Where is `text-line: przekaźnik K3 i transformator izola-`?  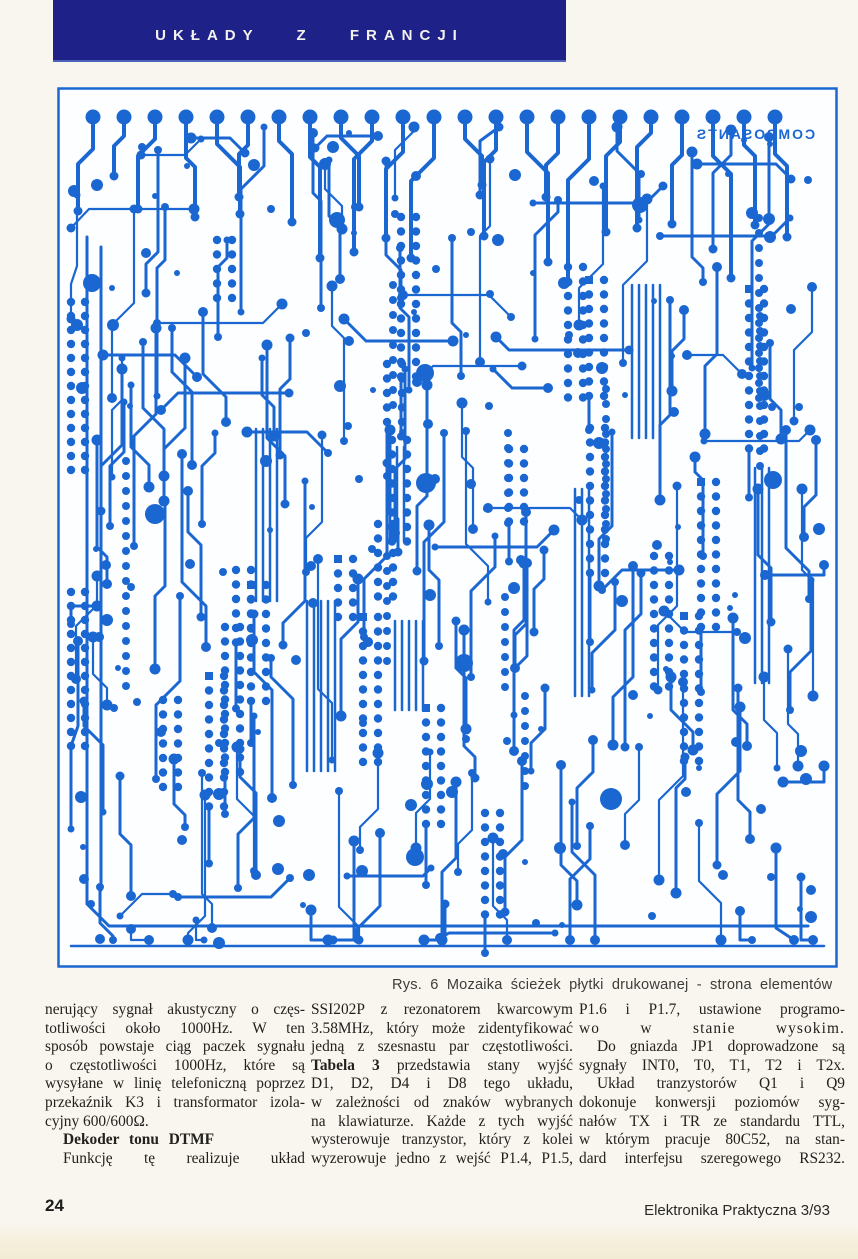 text-line: przekaźnik K3 i transformator izola- is located at coordinates (175, 1102).